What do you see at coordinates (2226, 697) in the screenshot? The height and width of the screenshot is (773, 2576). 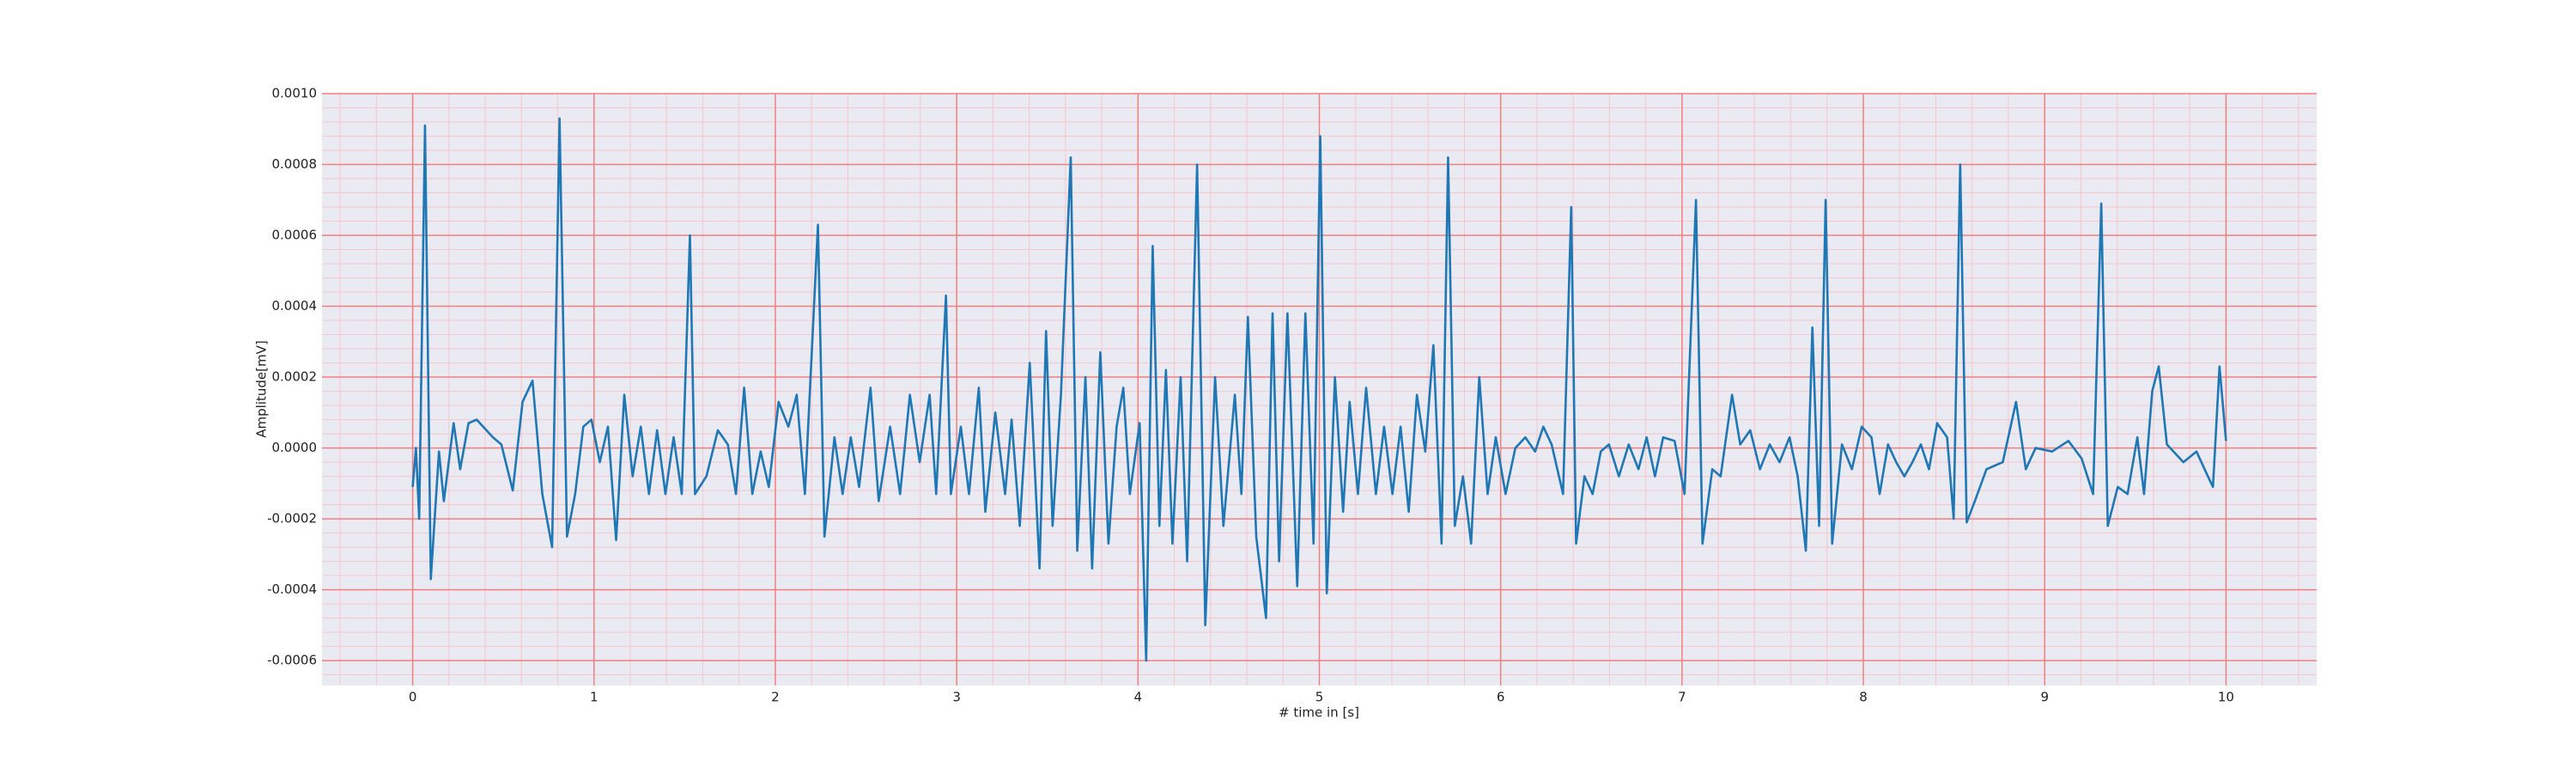 I see `x-tick-label: 10` at bounding box center [2226, 697].